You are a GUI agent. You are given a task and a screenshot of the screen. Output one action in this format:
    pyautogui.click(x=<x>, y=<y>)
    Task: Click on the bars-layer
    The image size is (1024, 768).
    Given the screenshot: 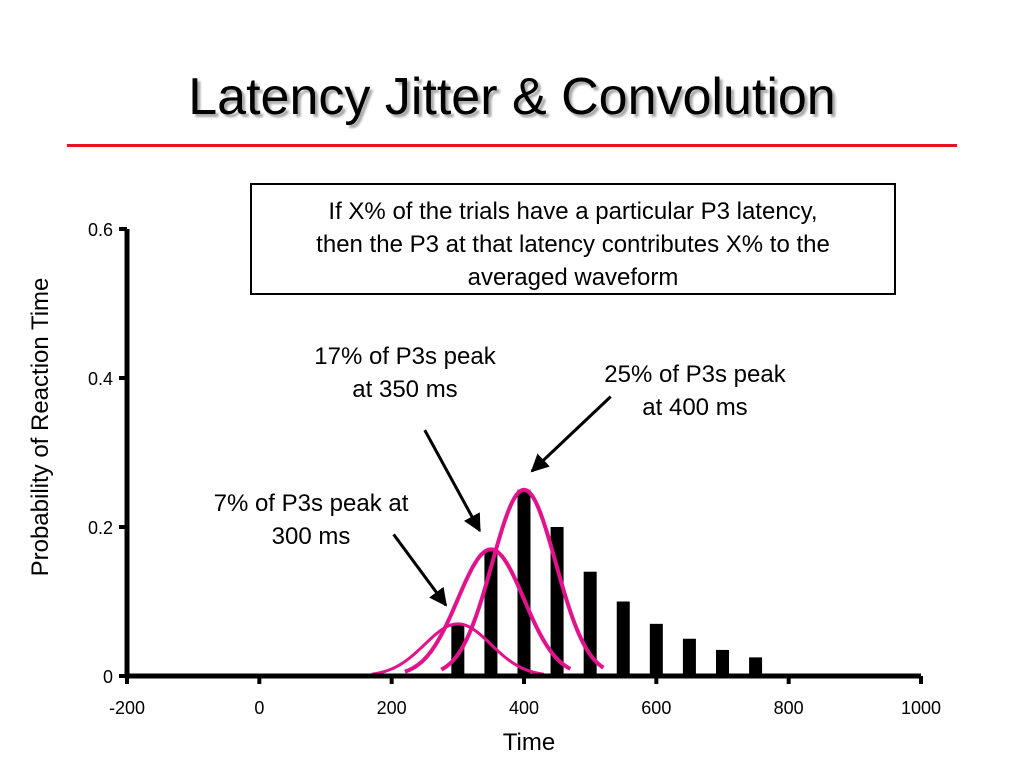 What is the action you would take?
    pyautogui.click(x=607, y=582)
    